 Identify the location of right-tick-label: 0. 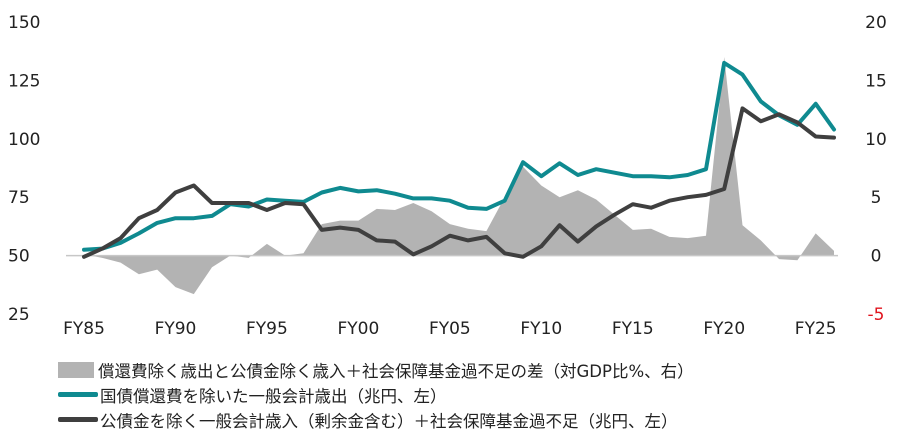
(876, 257).